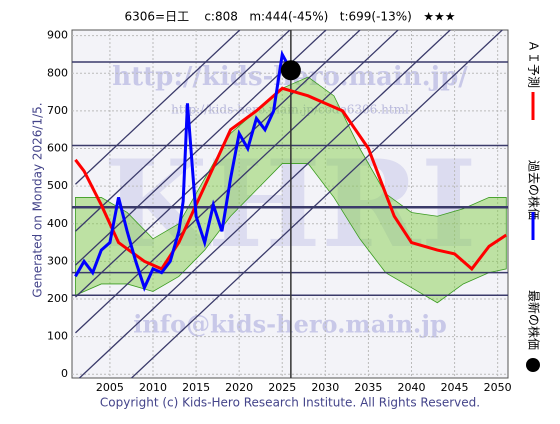 This screenshot has height=424, width=560. I want to click on y-tick-label: 500, so click(57, 185).